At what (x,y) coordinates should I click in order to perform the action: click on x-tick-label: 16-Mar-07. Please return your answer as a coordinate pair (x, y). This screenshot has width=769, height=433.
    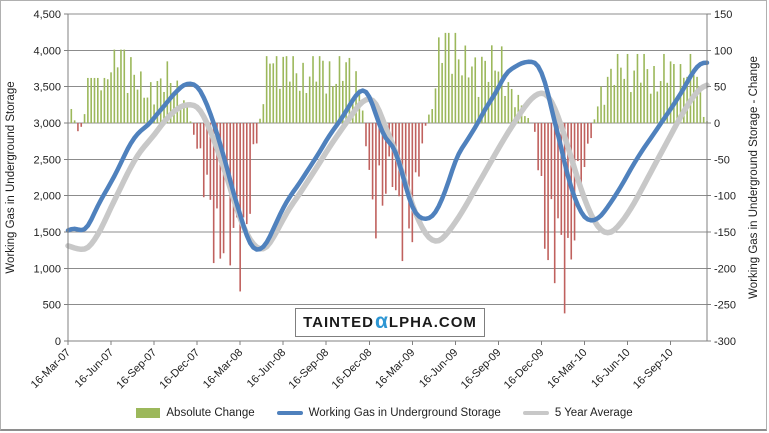
    Looking at the image, I should click on (51, 369).